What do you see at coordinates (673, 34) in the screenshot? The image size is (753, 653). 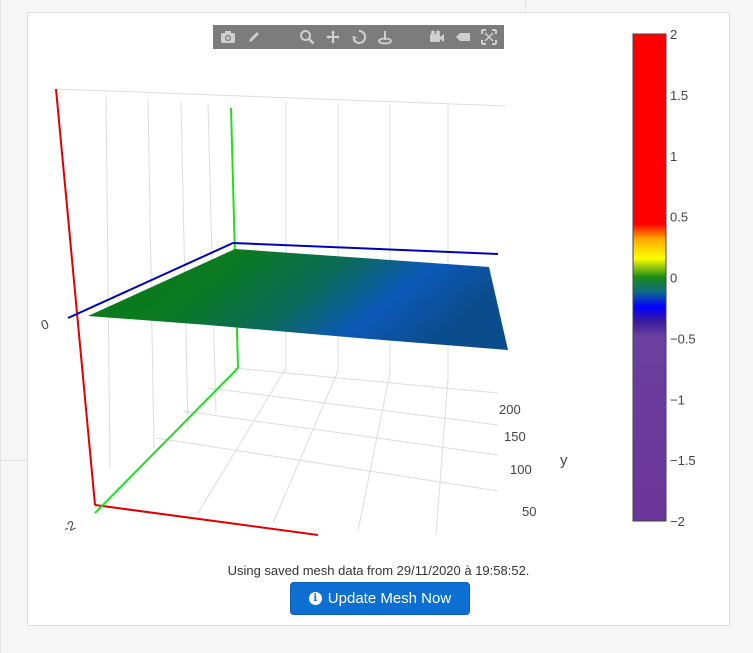 I see `colorbar-tick: 2` at bounding box center [673, 34].